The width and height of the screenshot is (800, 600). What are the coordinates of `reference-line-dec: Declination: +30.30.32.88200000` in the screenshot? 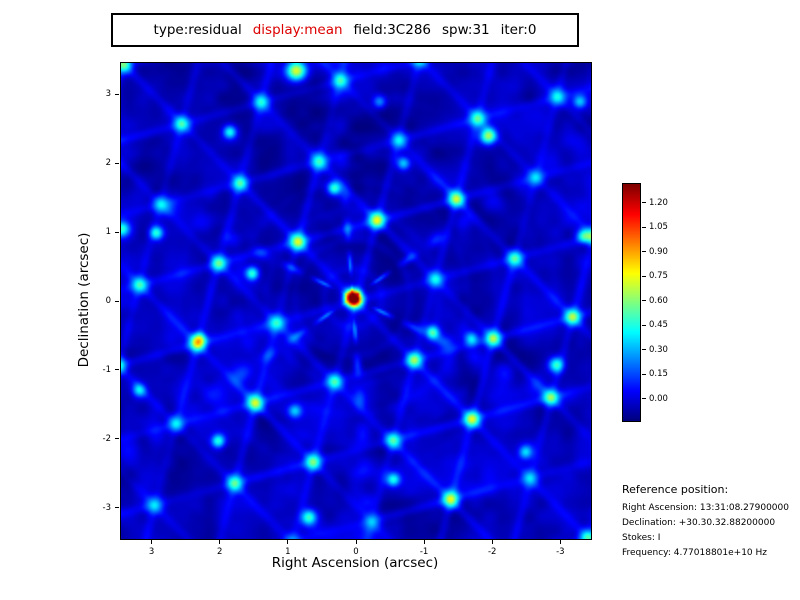 It's located at (699, 523).